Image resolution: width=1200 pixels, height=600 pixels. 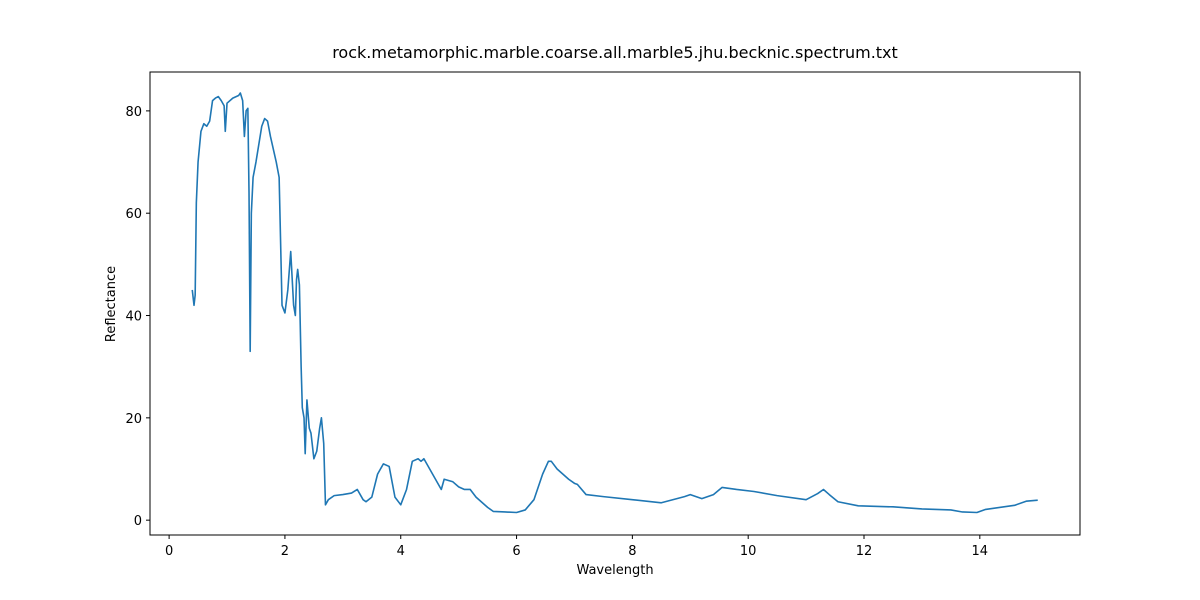 I want to click on y-tick-label: 20, so click(x=133, y=419).